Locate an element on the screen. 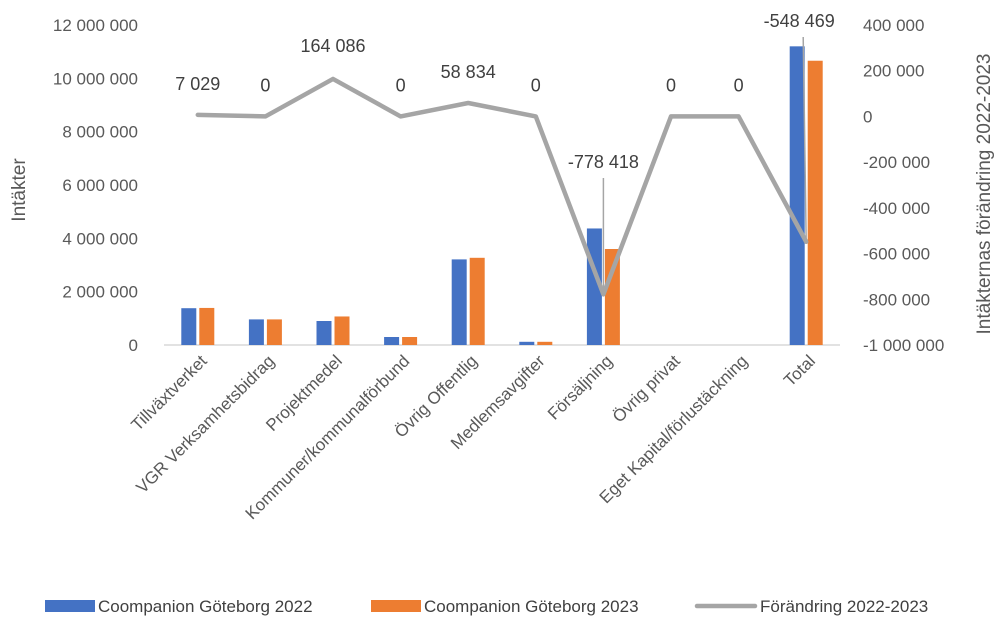 The width and height of the screenshot is (998, 619). legend-swatch-coompanion-goteborg-2022 is located at coordinates (70, 606).